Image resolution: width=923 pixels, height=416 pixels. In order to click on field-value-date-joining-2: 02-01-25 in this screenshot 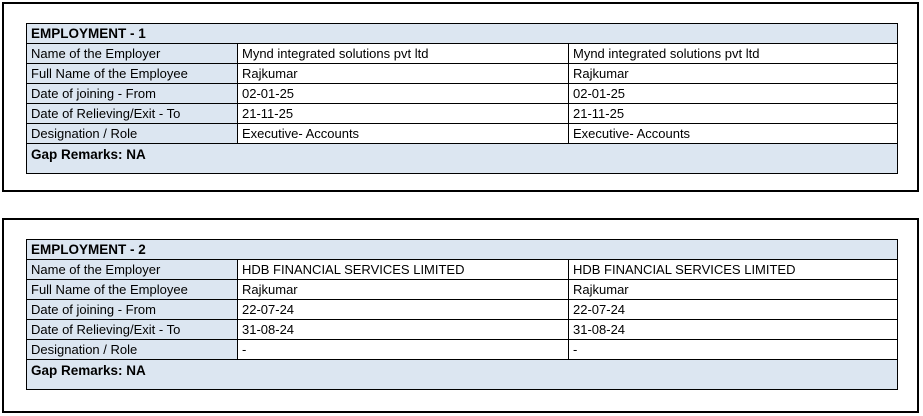, I will do `click(733, 93)`.